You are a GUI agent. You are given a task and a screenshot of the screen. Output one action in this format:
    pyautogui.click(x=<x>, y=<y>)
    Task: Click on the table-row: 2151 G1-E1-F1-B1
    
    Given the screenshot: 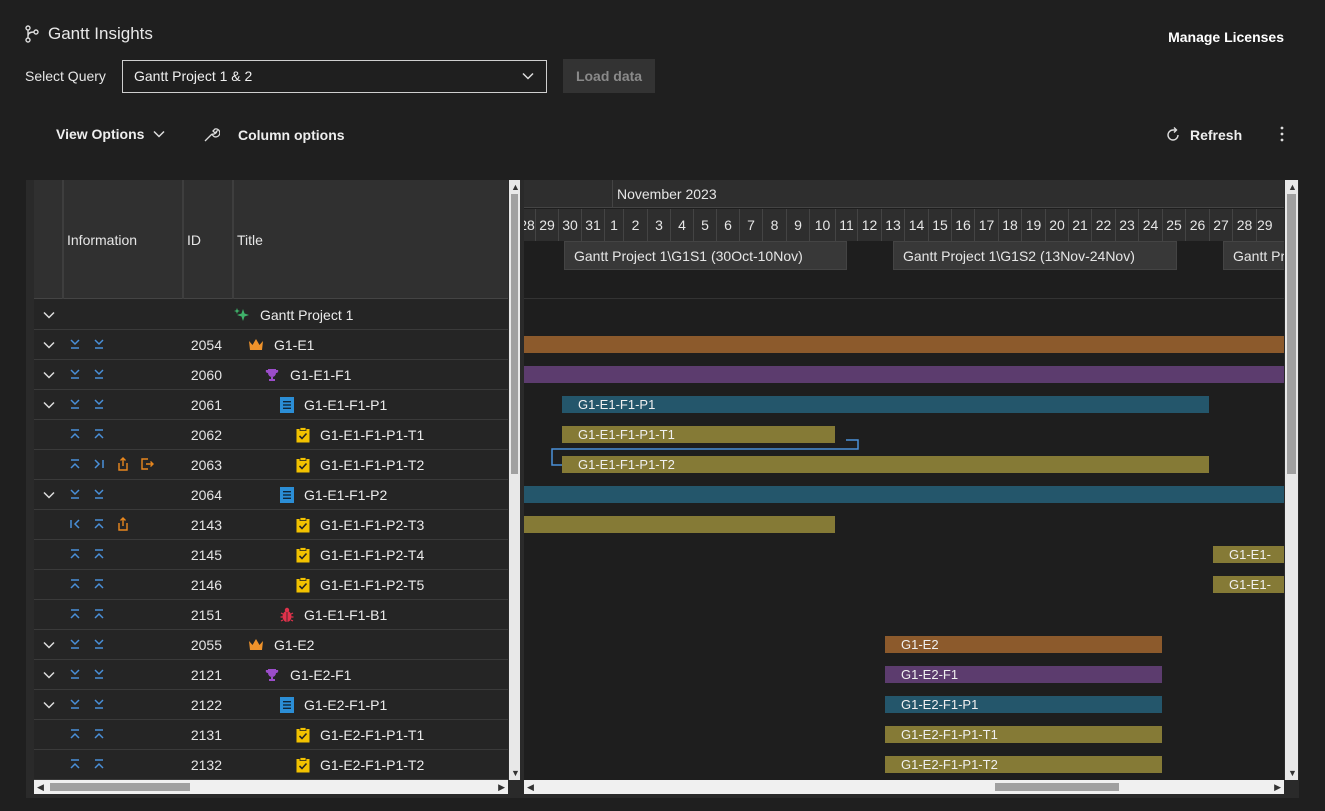 What is the action you would take?
    pyautogui.click(x=271, y=615)
    